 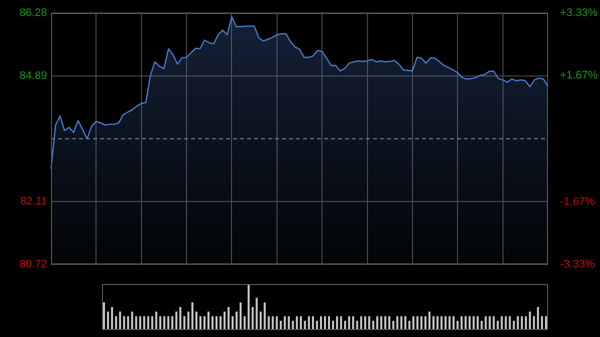 What do you see at coordinates (33, 13) in the screenshot?
I see `y-tick-label: 86.28` at bounding box center [33, 13].